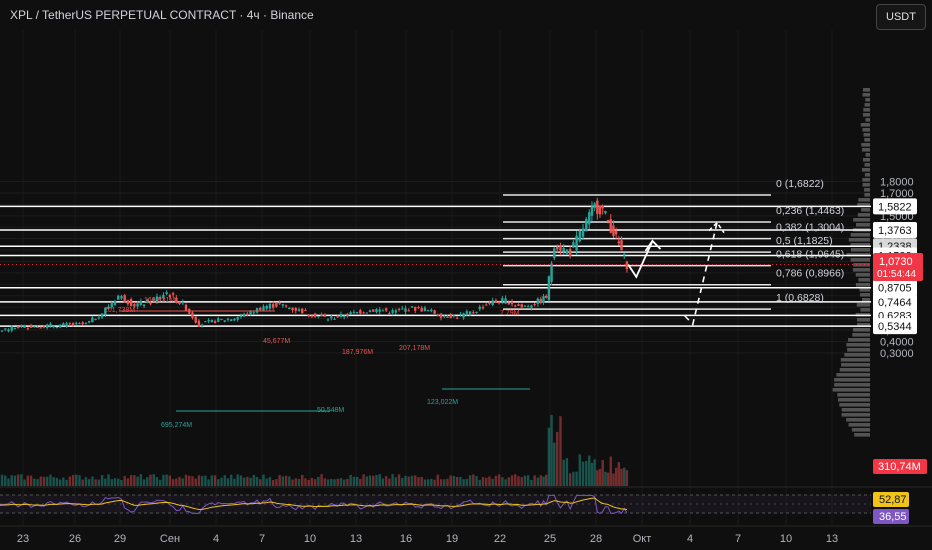 This screenshot has height=550, width=932. I want to click on level-price-label: 0,5344, so click(895, 327).